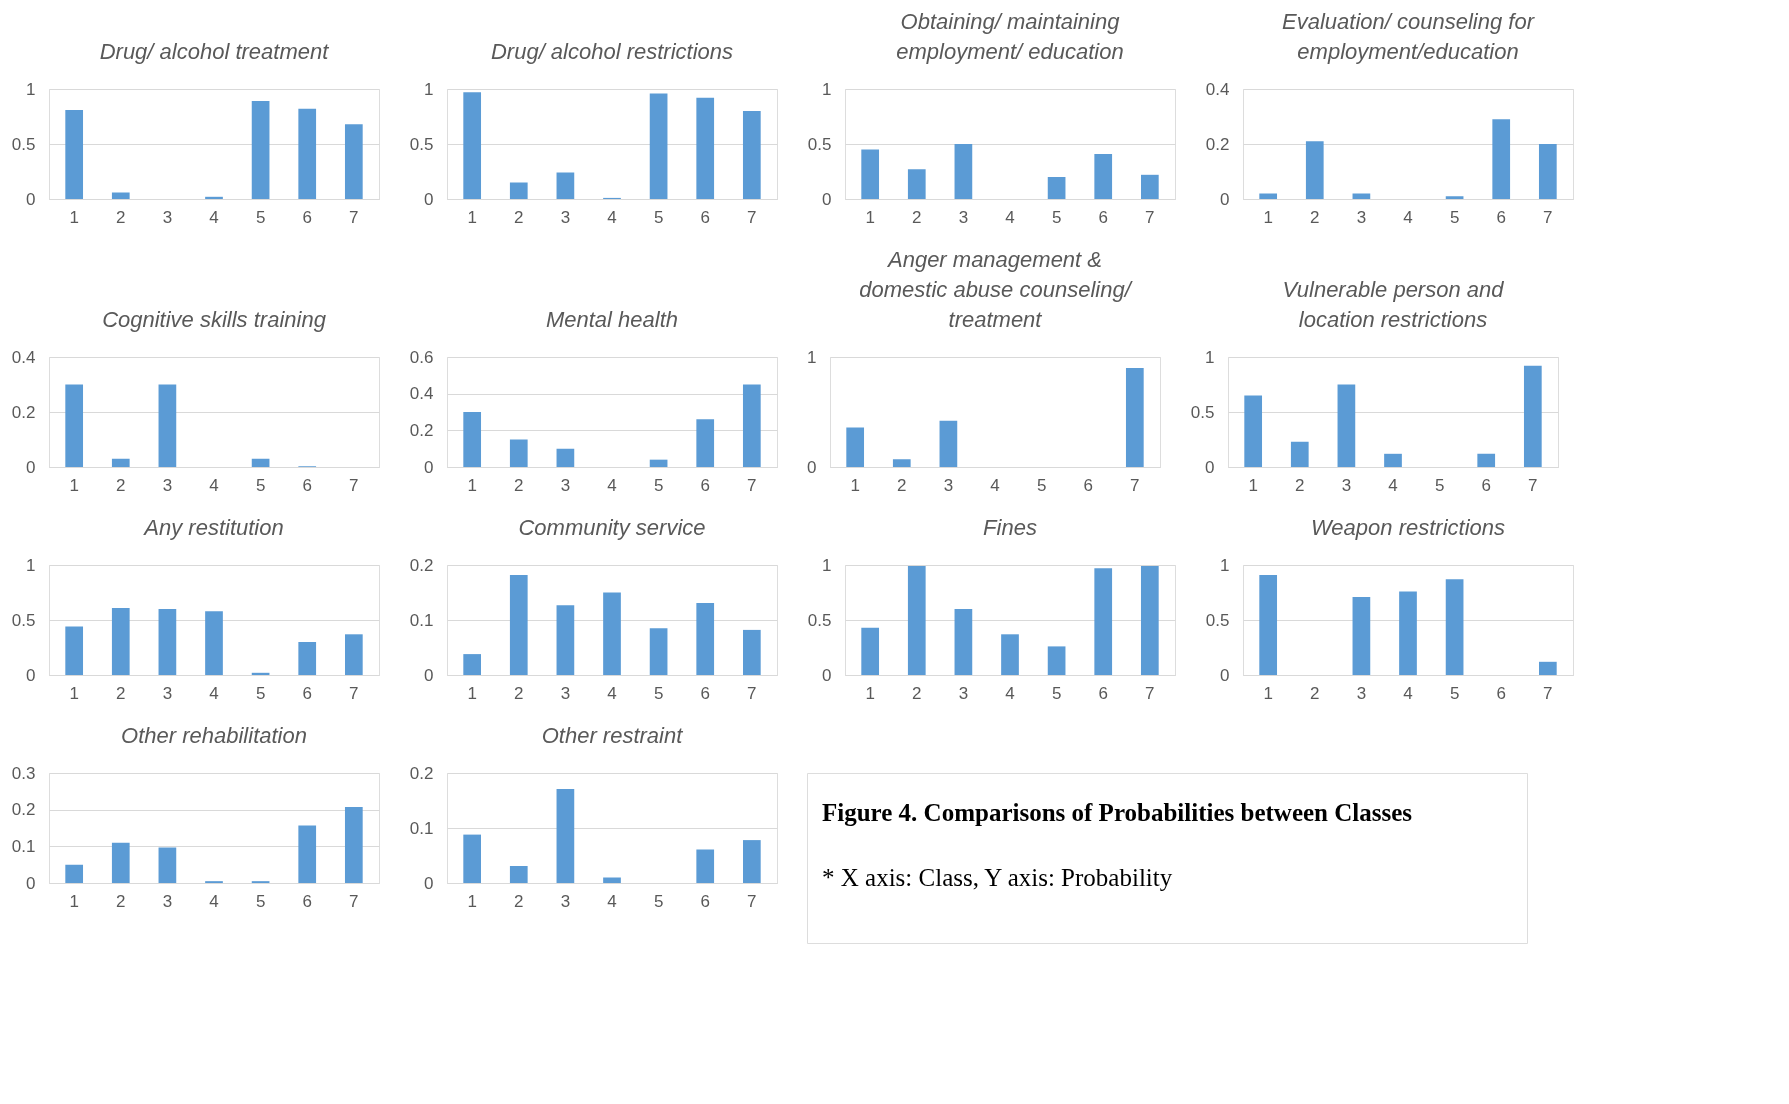 This screenshot has width=1789, height=1104. I want to click on y-tick-label: 0.1, so click(421, 828).